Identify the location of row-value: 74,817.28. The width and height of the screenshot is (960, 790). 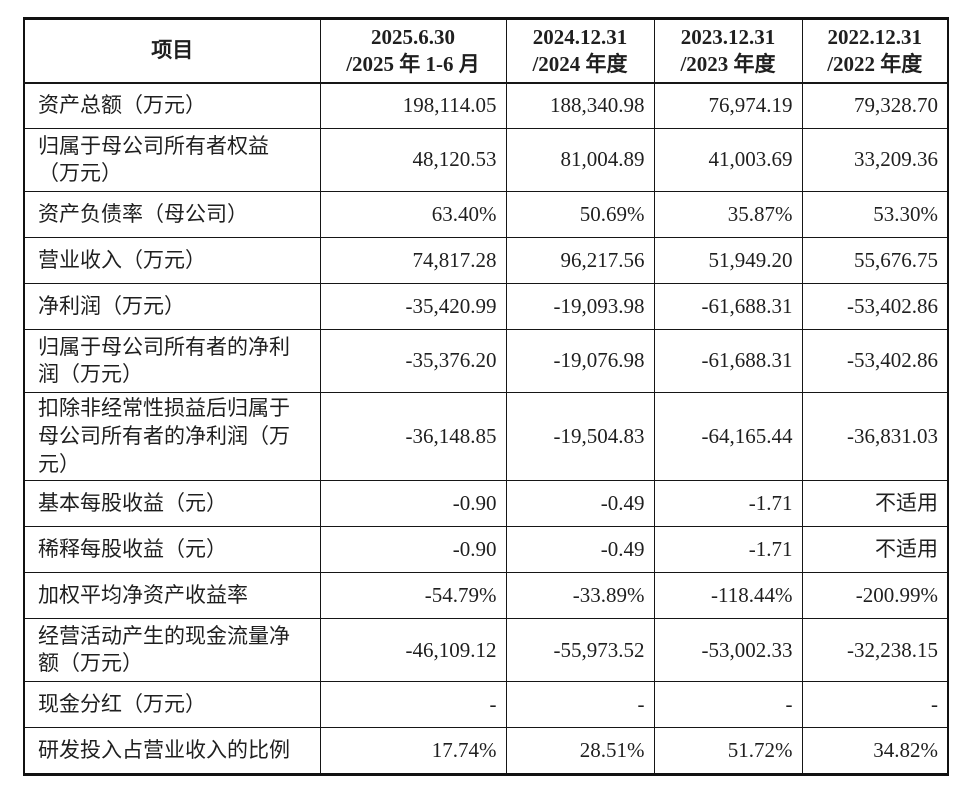
(413, 261).